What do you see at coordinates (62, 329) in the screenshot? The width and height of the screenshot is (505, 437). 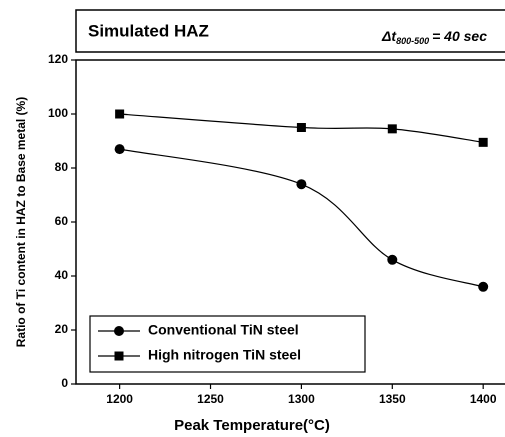 I see `y-tick-label: 20` at bounding box center [62, 329].